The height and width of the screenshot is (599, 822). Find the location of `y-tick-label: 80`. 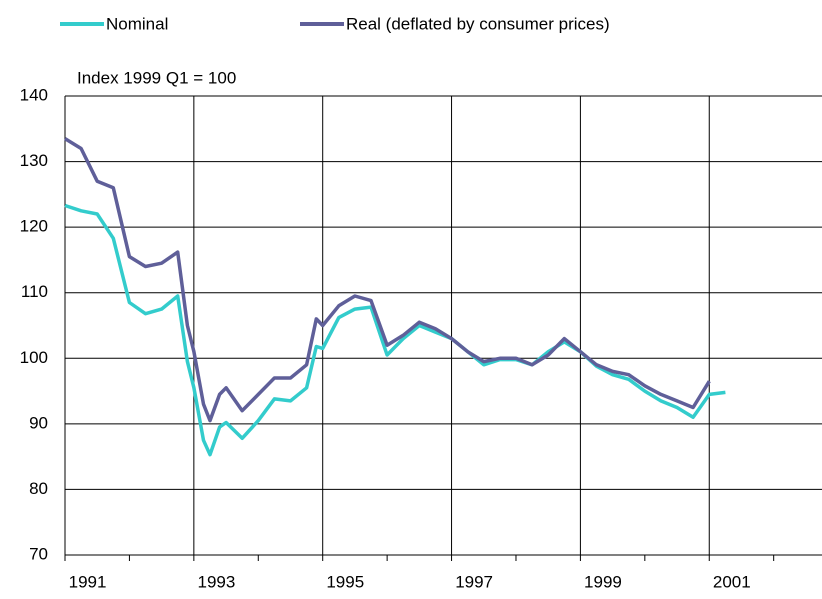

y-tick-label: 80 is located at coordinates (38, 488).